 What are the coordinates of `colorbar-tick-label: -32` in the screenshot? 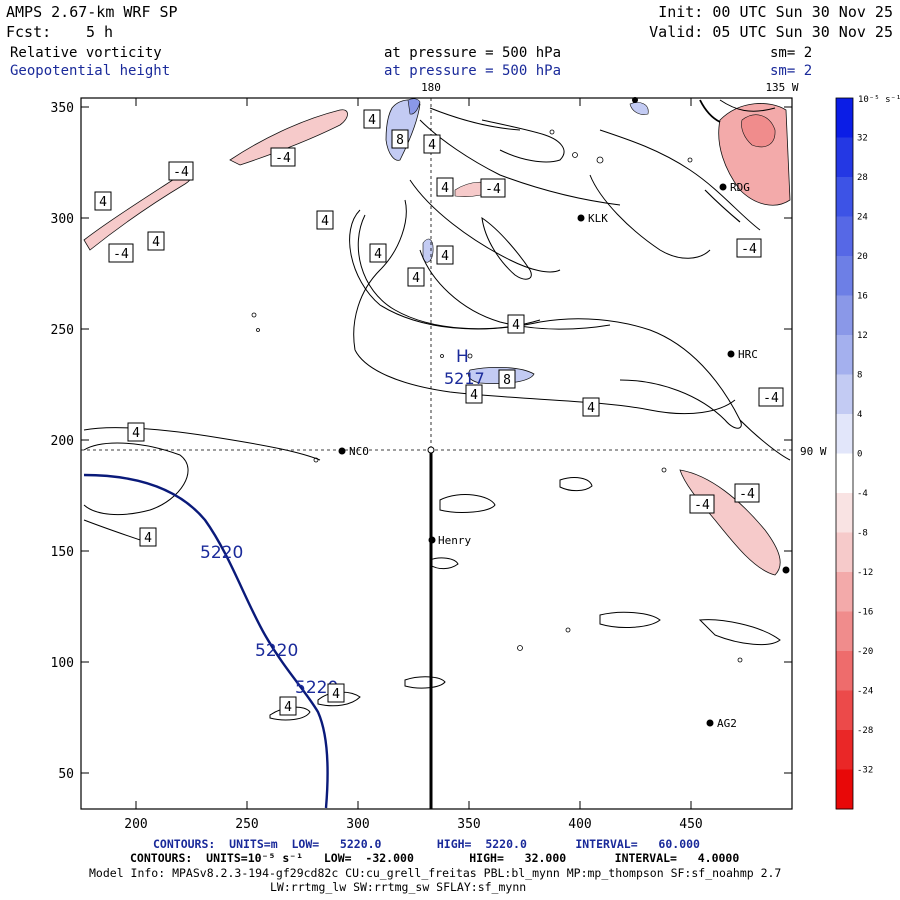 It's located at (865, 771).